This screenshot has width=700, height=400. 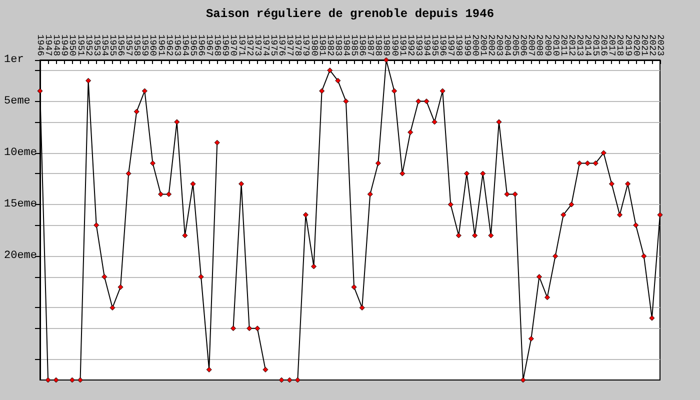 I want to click on x-tick-label: 2000, so click(x=475, y=45).